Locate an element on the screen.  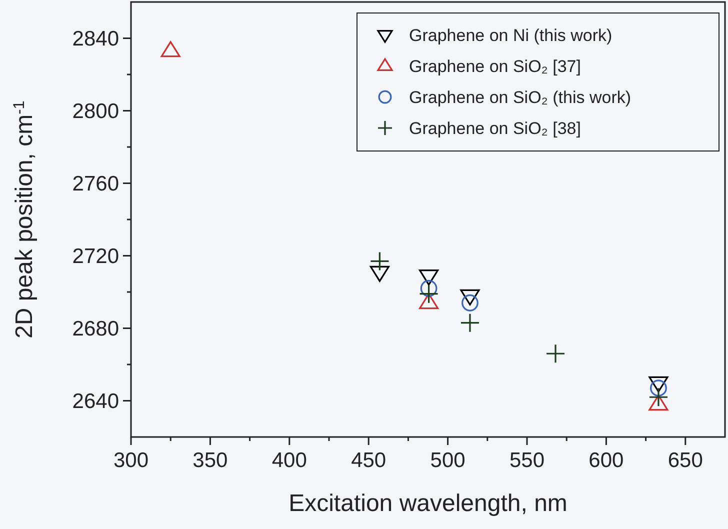
legend-label: Graphene on Ni (this work) is located at coordinates (510, 35).